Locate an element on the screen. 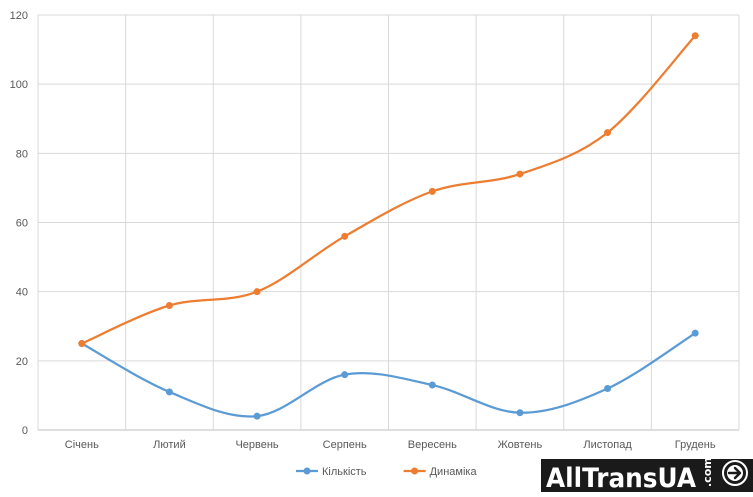  watermark-logo: AllTransUA .com is located at coordinates (647, 475).